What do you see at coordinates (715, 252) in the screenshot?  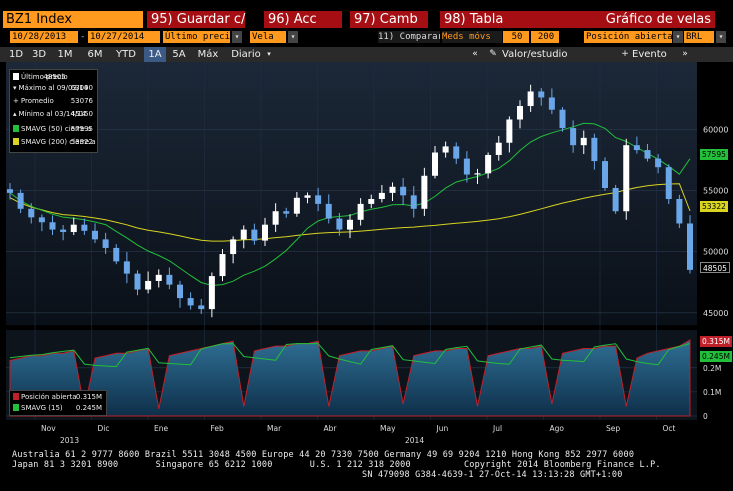 I see `price-tick-label: 50000` at bounding box center [715, 252].